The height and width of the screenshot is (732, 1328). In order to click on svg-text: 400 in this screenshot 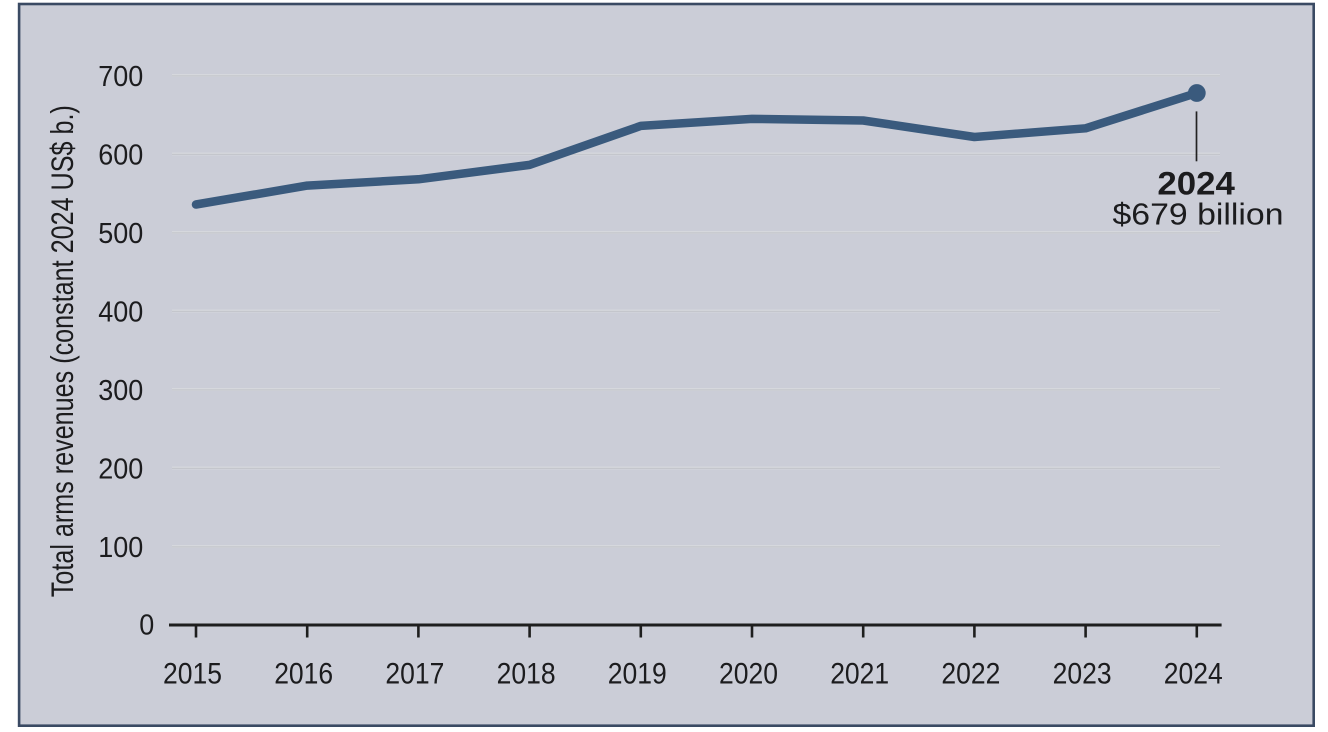, I will do `click(120, 313)`.